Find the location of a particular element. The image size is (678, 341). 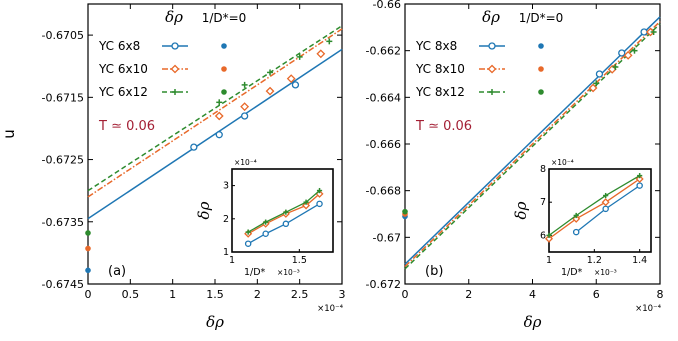

panel-b-legend-header-2: 1/D*=0 is located at coordinates (541, 18).